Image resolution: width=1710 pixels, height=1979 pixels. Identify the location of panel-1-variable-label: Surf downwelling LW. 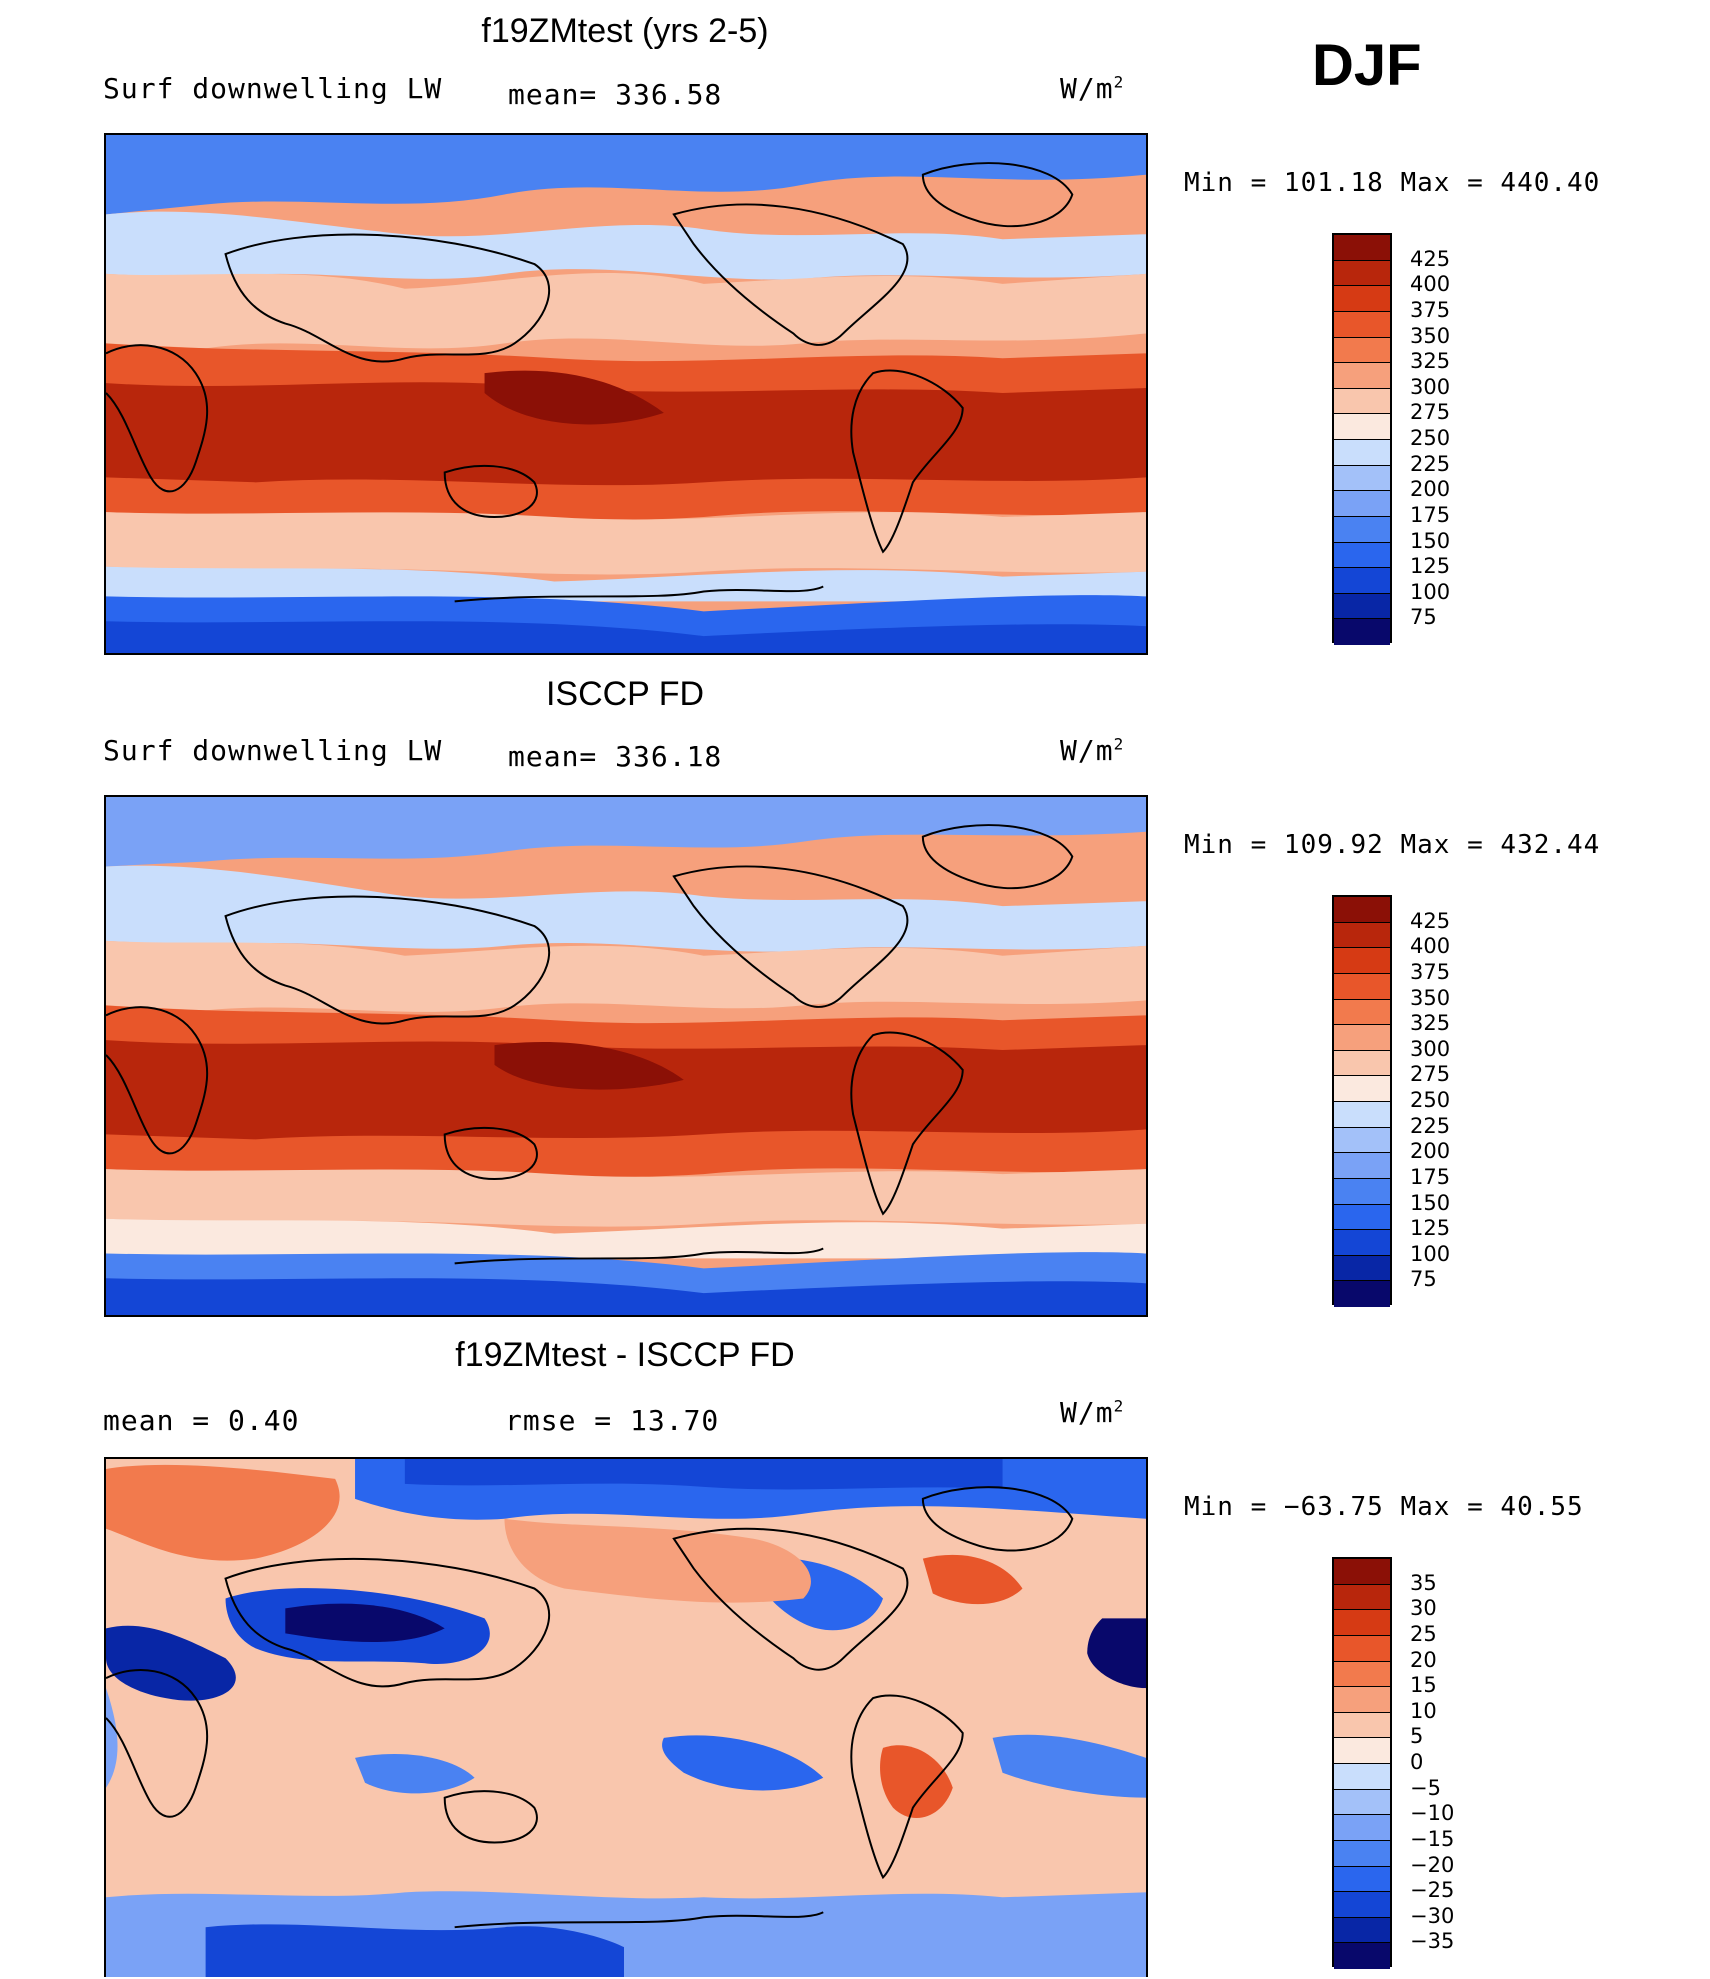
(273, 88).